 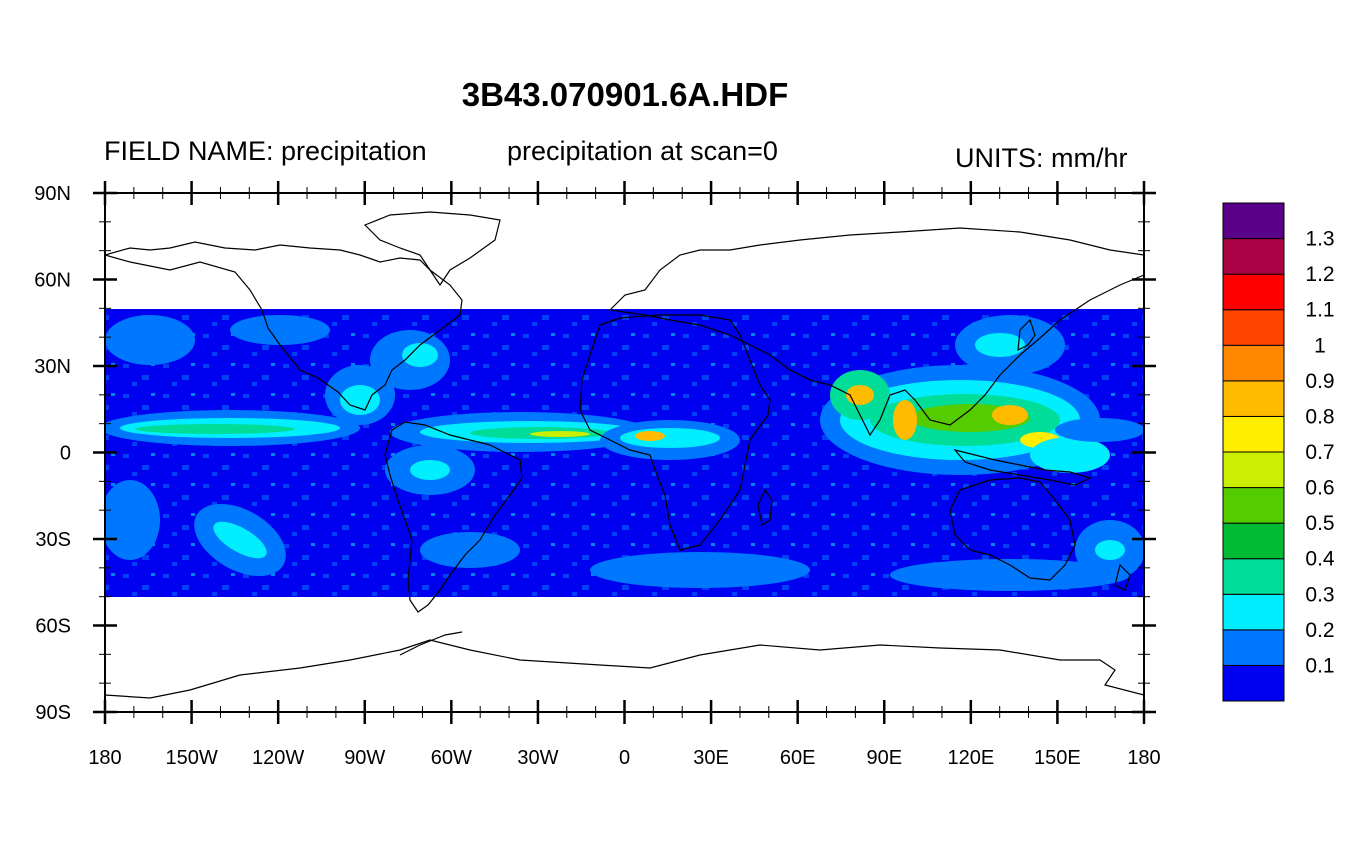 I want to click on x-tick-label: 30E, so click(x=711, y=758).